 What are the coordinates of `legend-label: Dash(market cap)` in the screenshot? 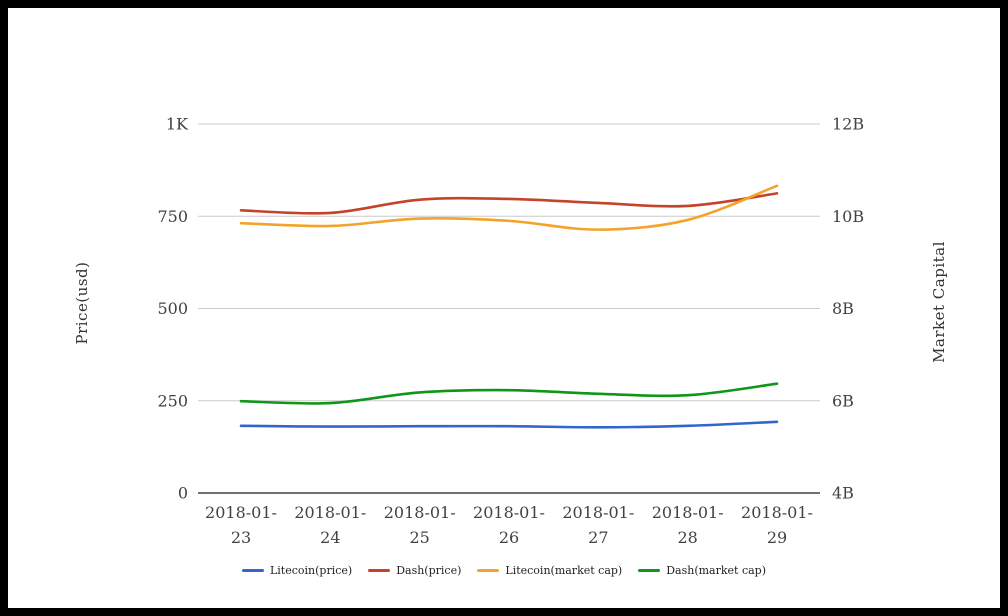 It's located at (716, 570).